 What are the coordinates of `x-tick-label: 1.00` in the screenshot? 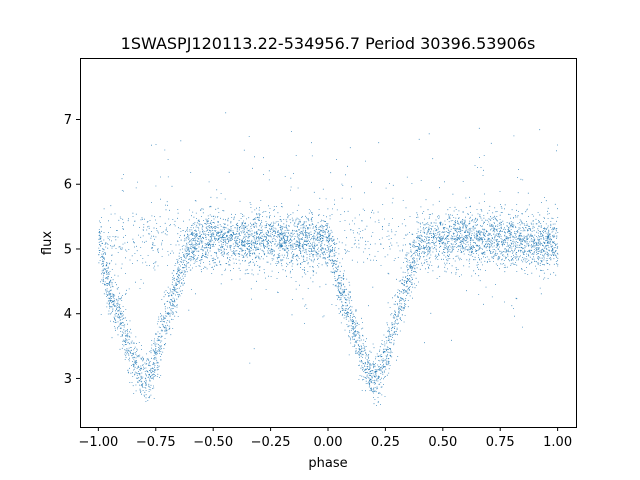 It's located at (557, 442).